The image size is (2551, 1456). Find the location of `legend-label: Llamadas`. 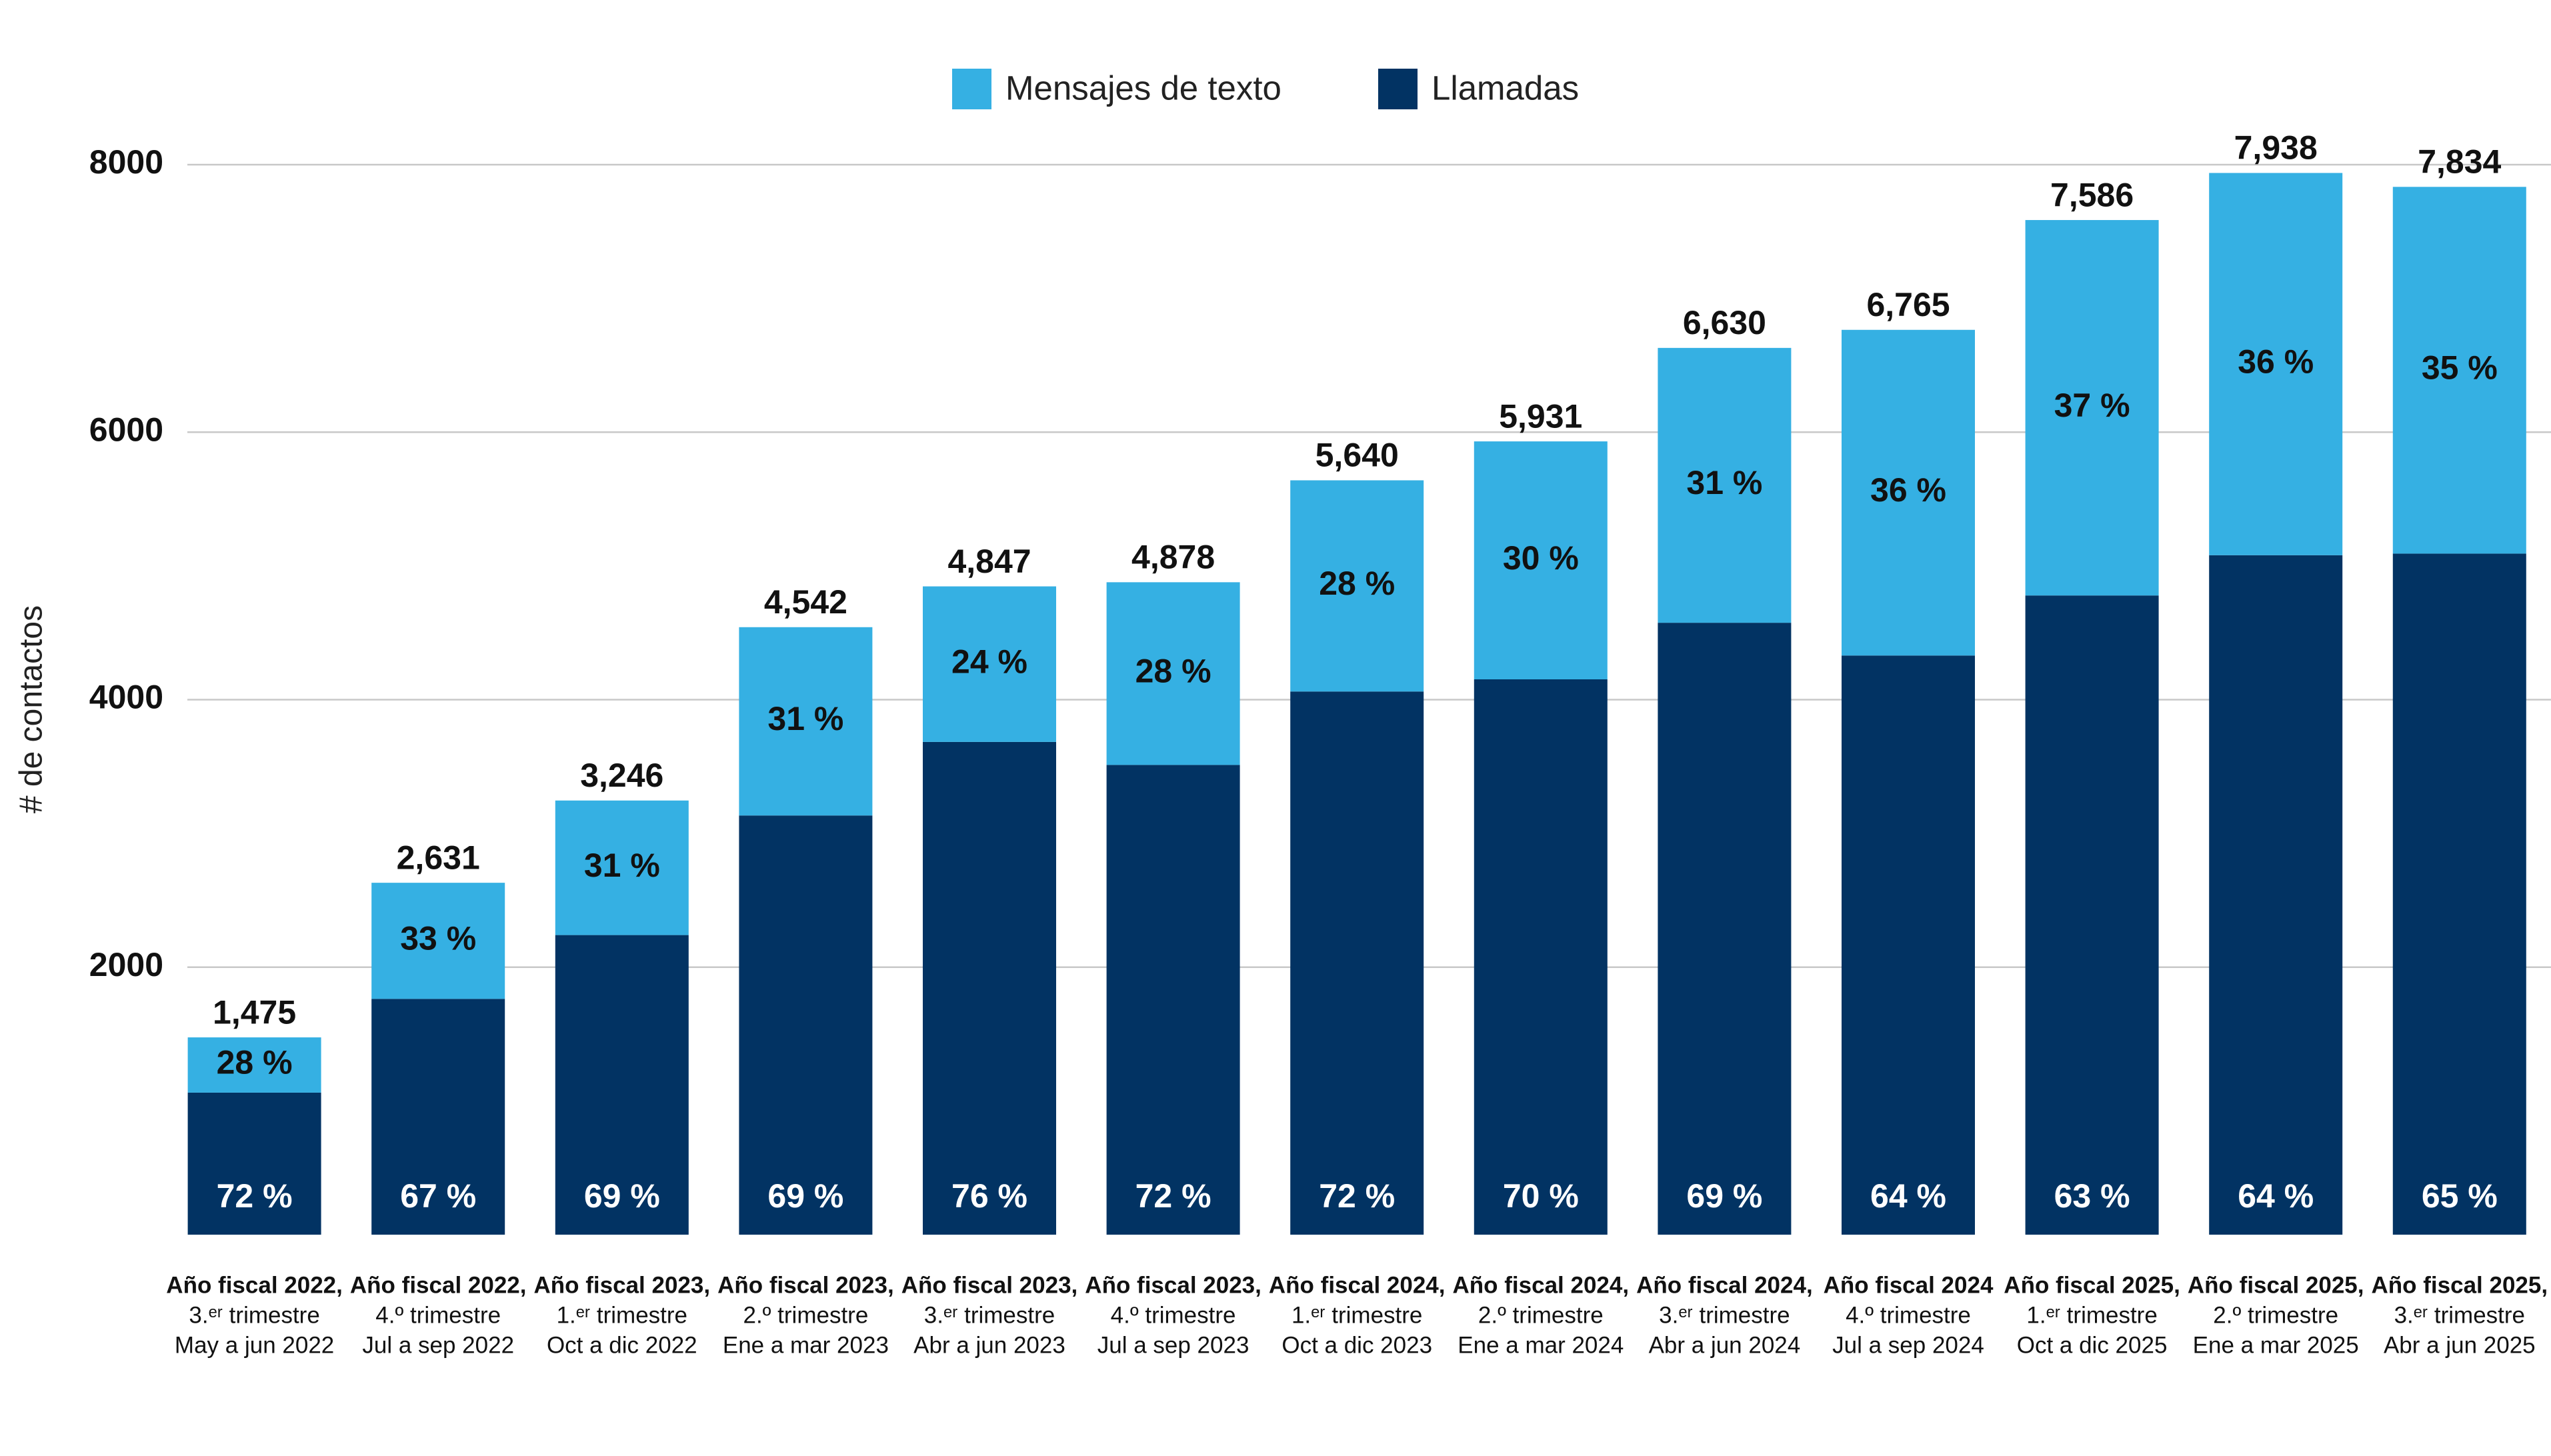

legend-label: Llamadas is located at coordinates (1506, 88).